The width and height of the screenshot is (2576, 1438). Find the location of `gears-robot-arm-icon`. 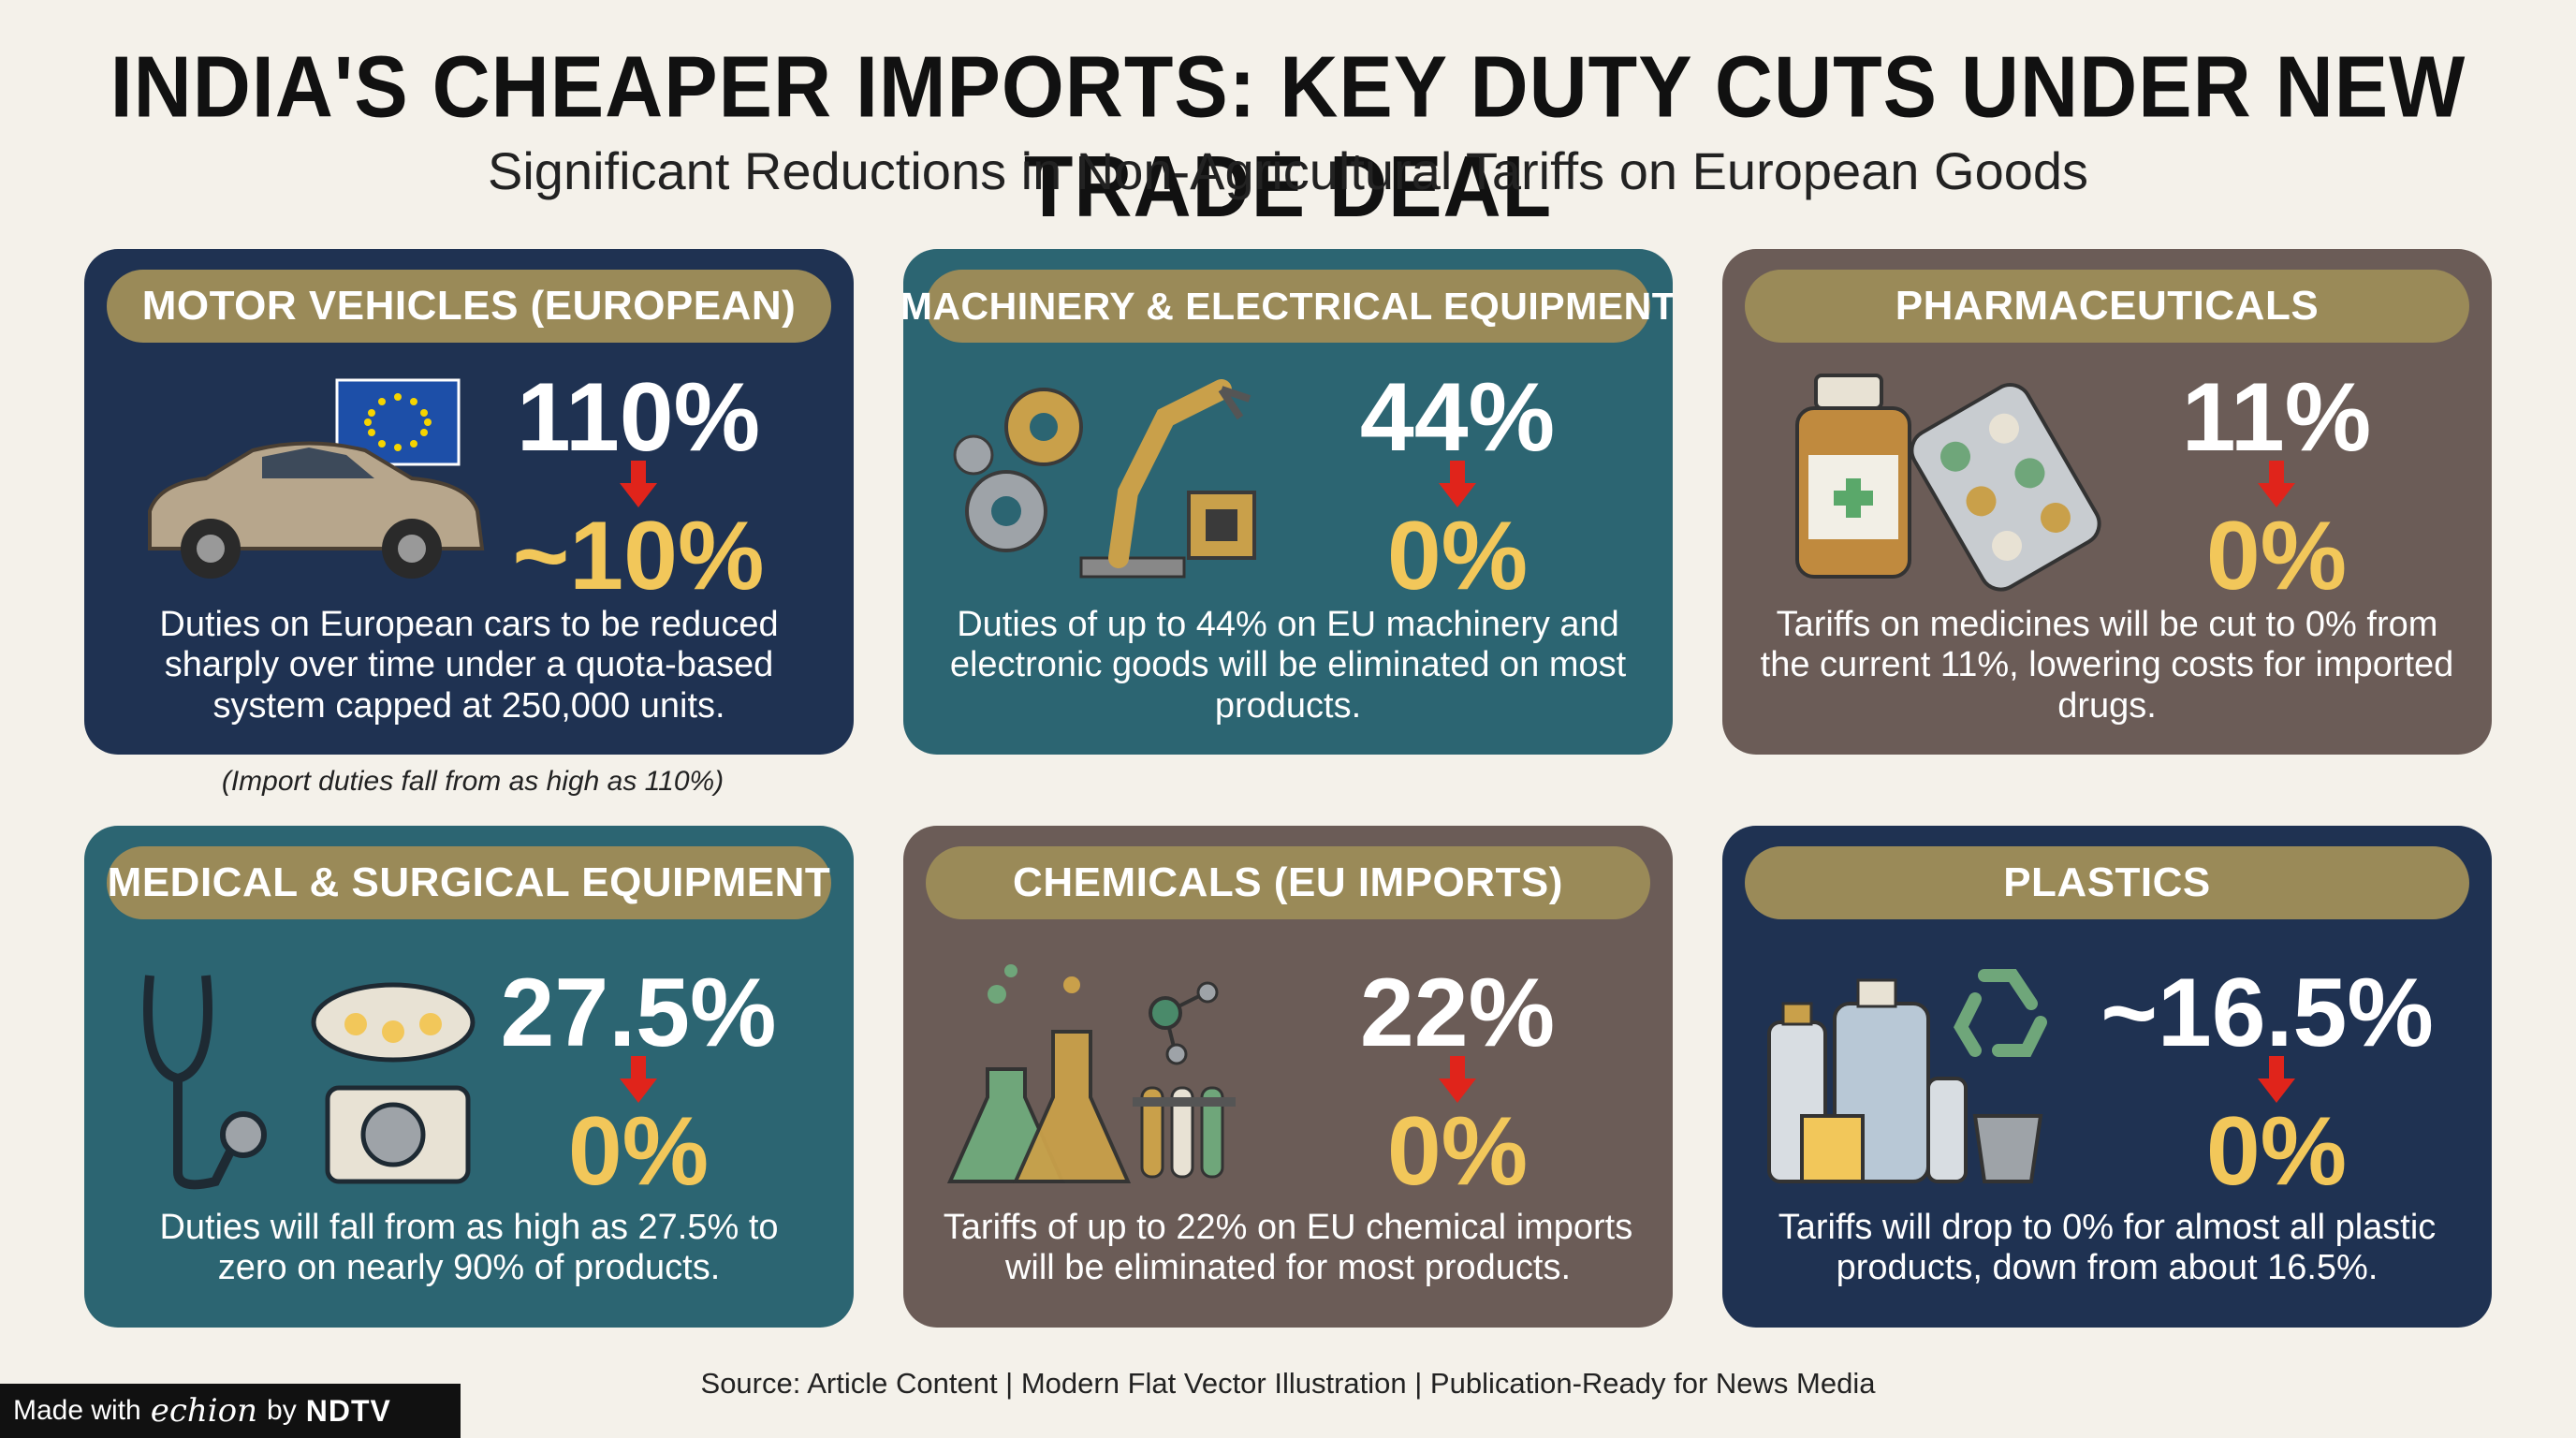

gears-robot-arm-icon is located at coordinates (1147, 478).